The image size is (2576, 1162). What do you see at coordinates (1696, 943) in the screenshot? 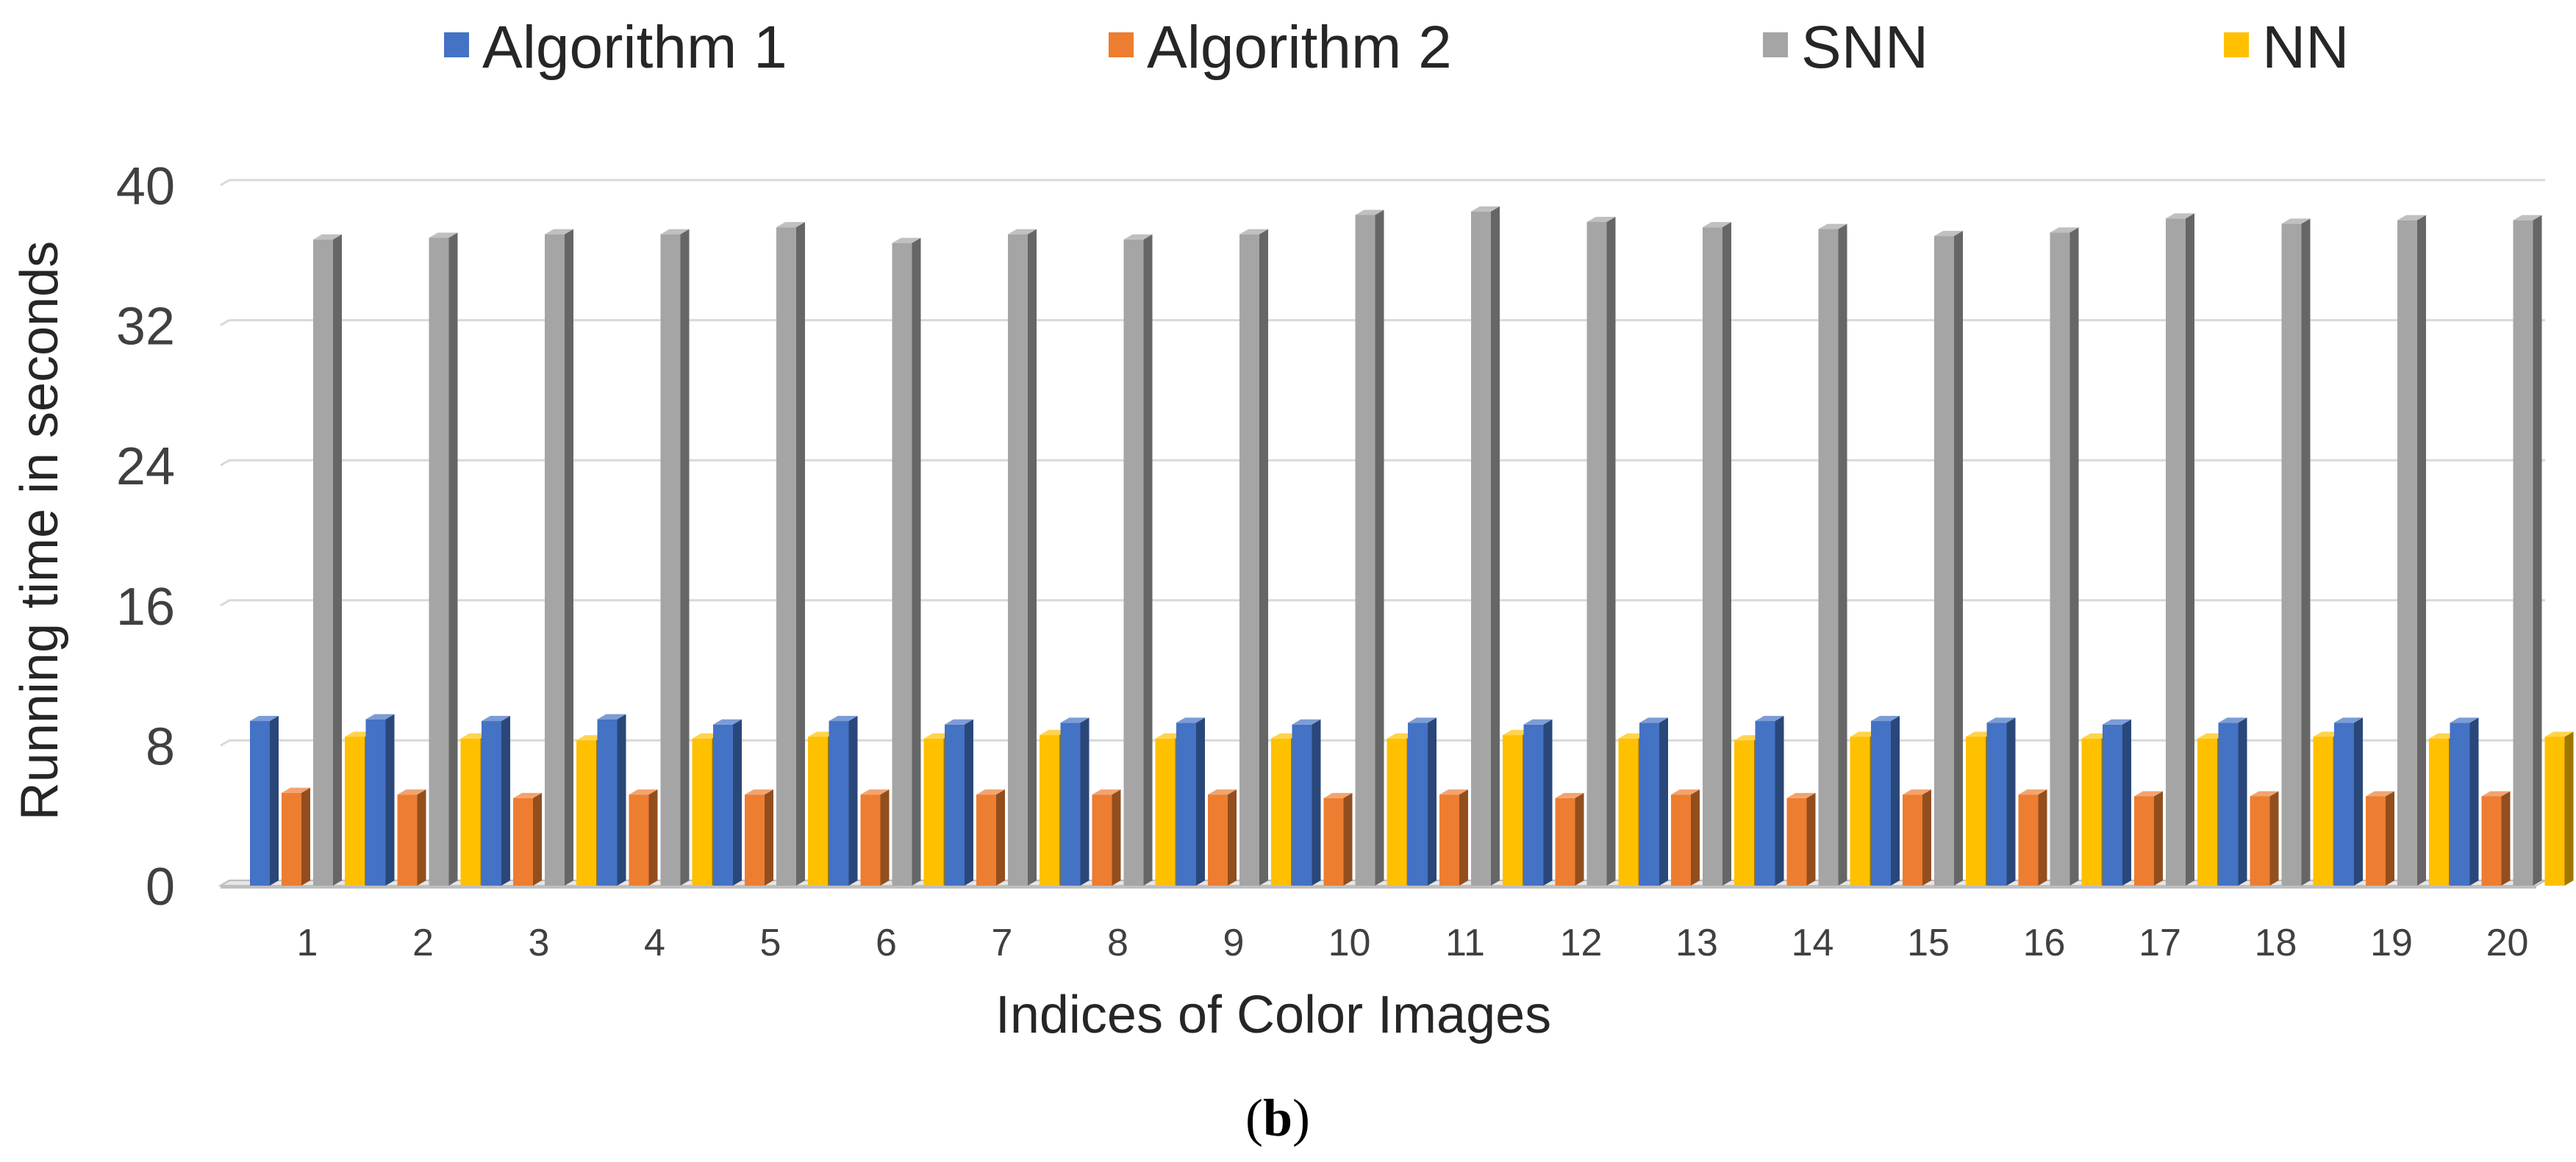
I see `x-tick-label: 13` at bounding box center [1696, 943].